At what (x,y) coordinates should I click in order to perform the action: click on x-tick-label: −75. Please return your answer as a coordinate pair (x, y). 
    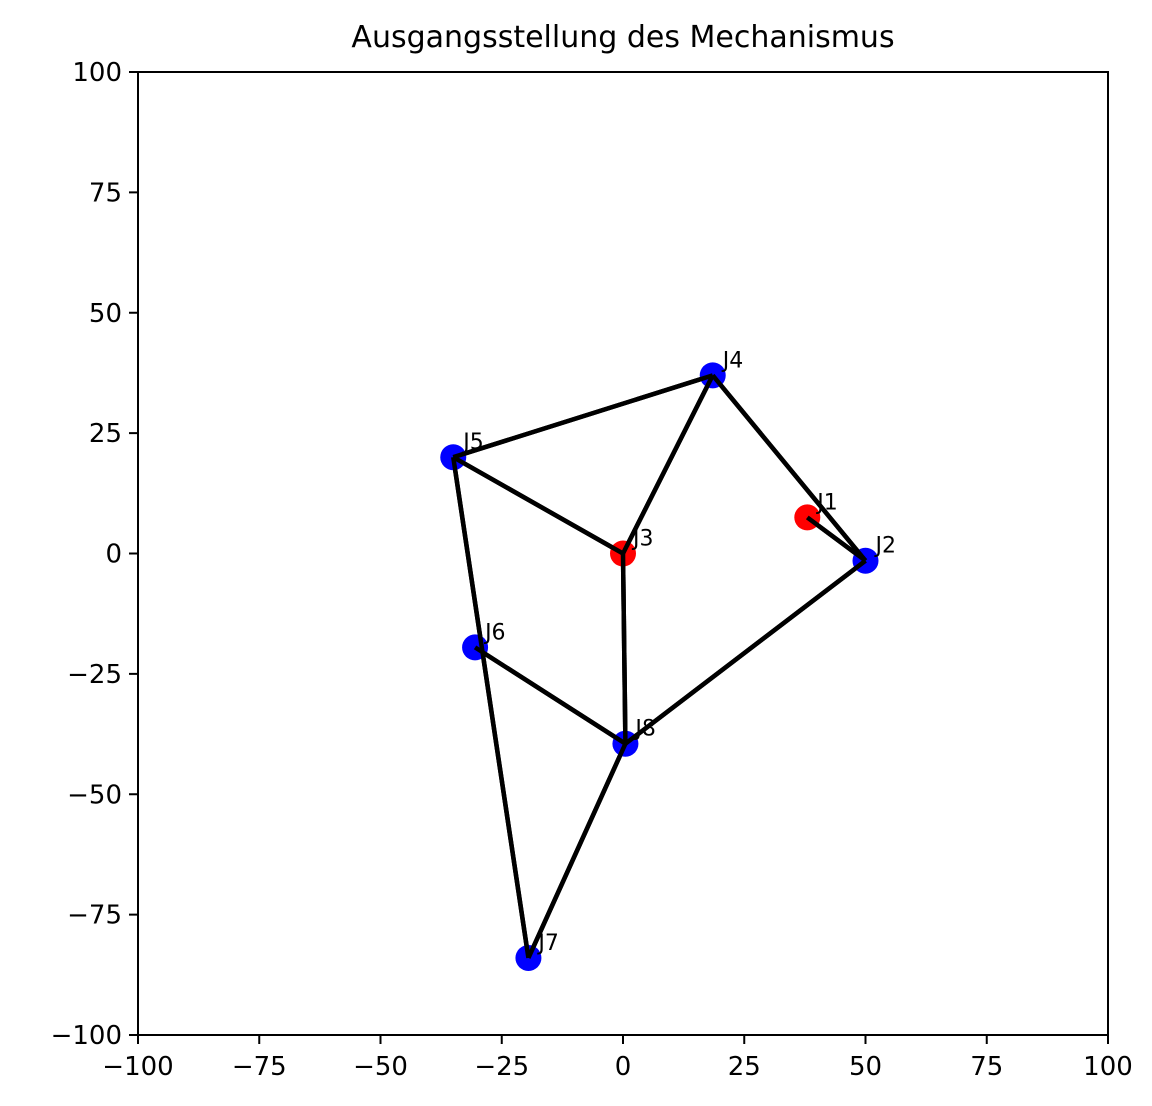
    Looking at the image, I should click on (259, 1067).